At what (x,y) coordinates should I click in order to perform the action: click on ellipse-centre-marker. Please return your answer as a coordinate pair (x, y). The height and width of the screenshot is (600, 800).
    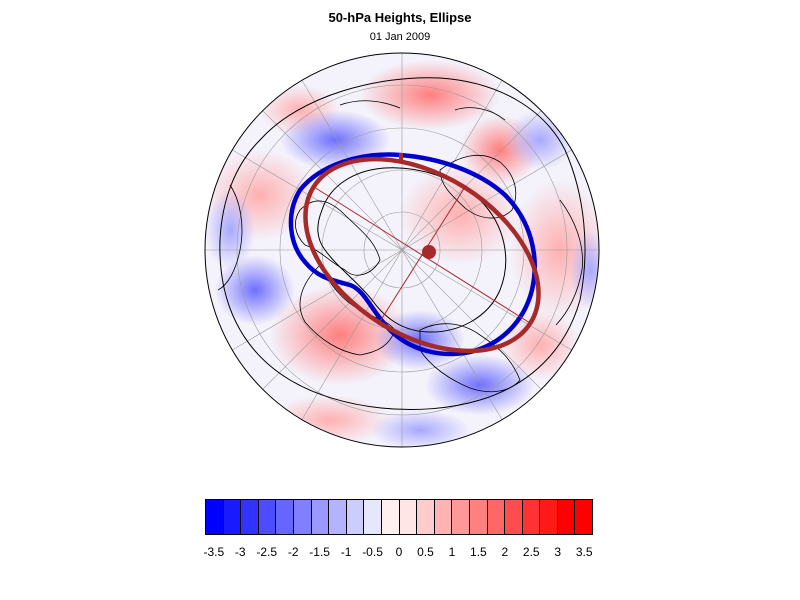
    Looking at the image, I should click on (429, 252).